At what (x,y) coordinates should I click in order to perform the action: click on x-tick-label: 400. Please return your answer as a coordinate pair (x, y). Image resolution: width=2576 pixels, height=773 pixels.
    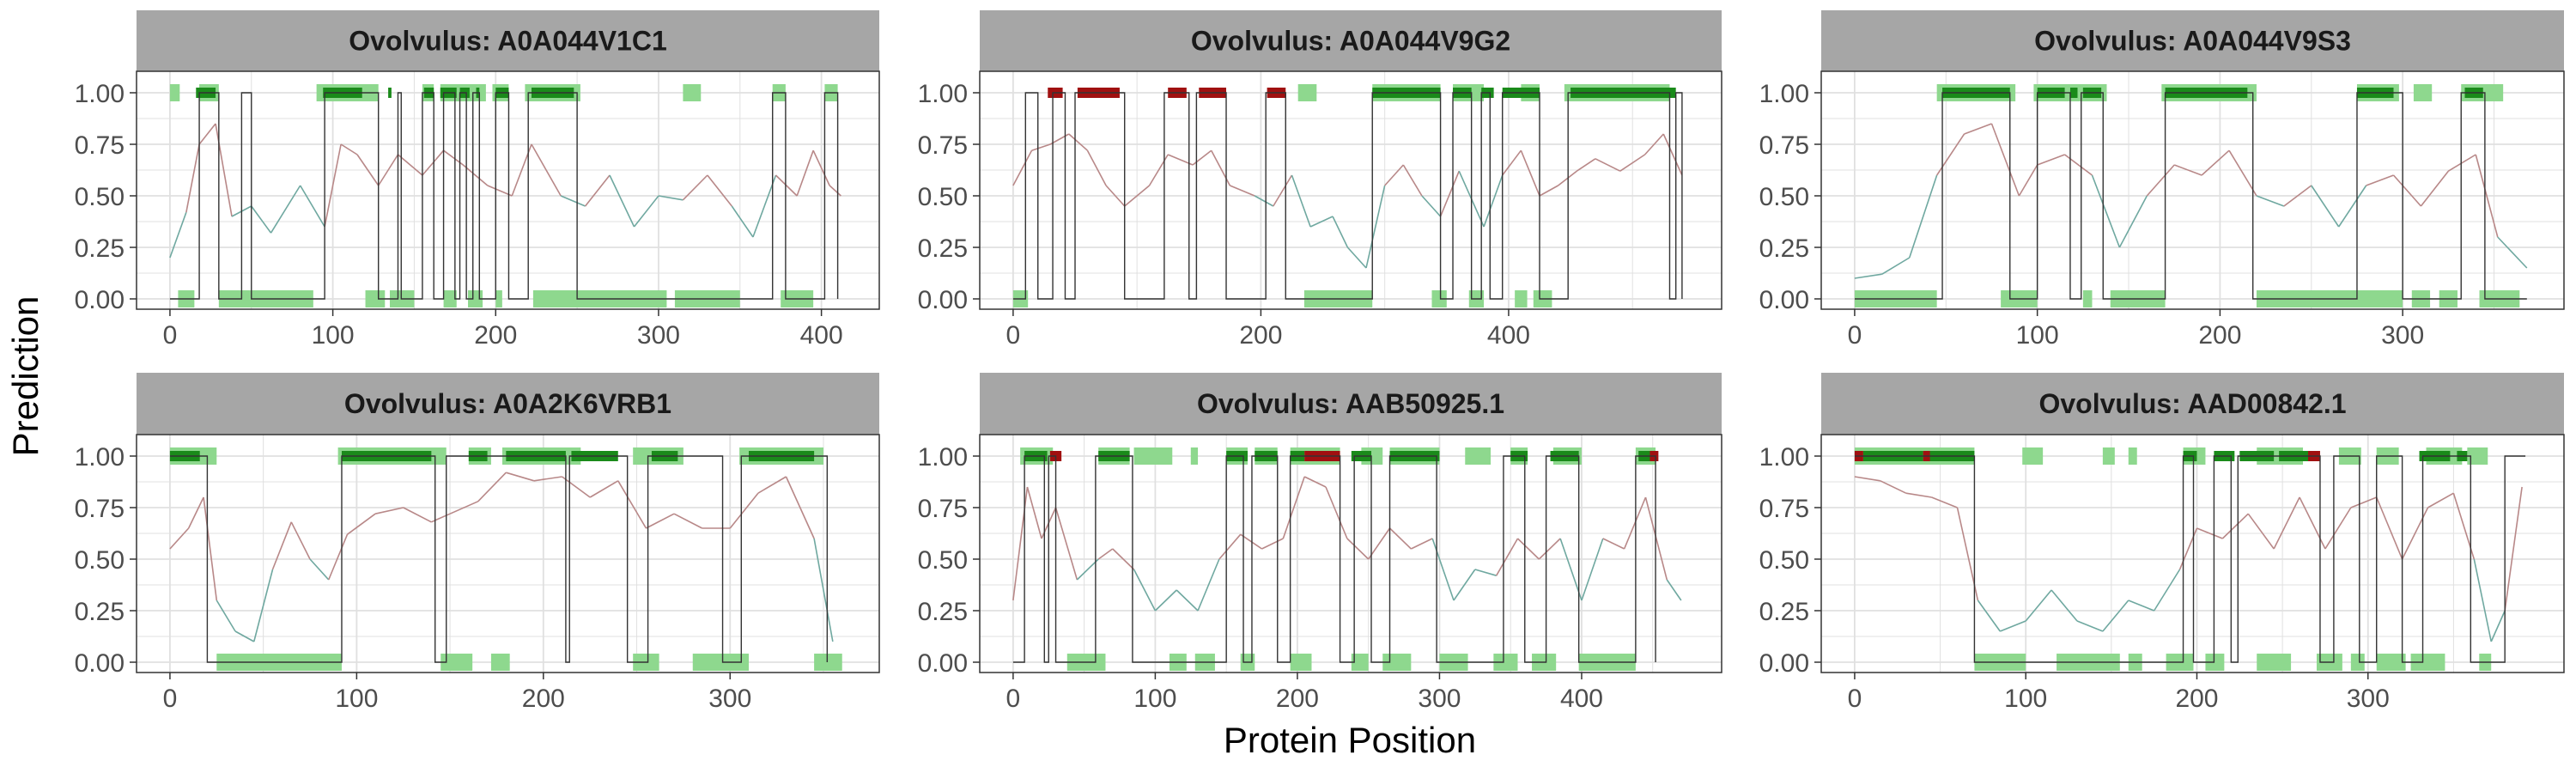
    Looking at the image, I should click on (821, 335).